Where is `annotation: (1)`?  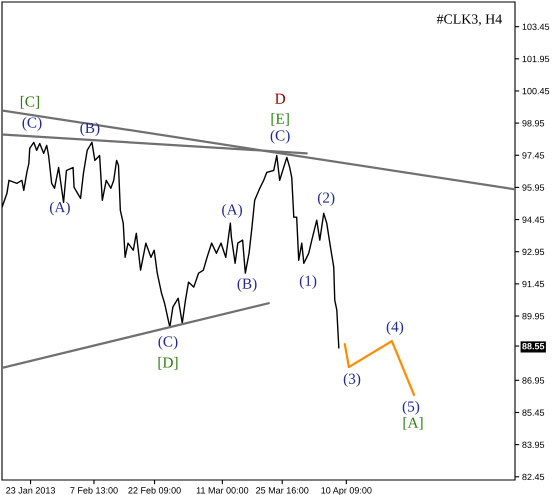
annotation: (1) is located at coordinates (308, 282).